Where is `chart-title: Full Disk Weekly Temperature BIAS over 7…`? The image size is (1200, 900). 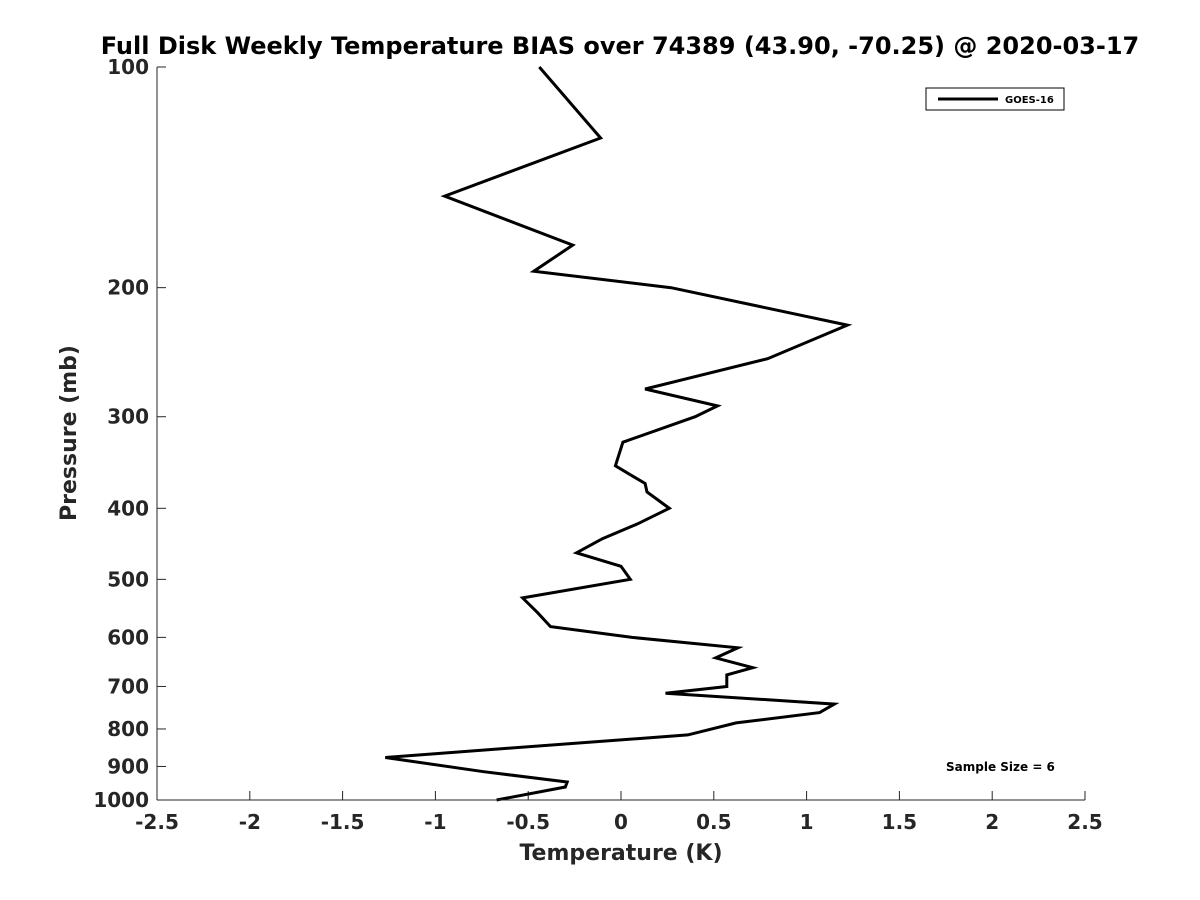 chart-title: Full Disk Weekly Temperature BIAS over 7… is located at coordinates (620, 46).